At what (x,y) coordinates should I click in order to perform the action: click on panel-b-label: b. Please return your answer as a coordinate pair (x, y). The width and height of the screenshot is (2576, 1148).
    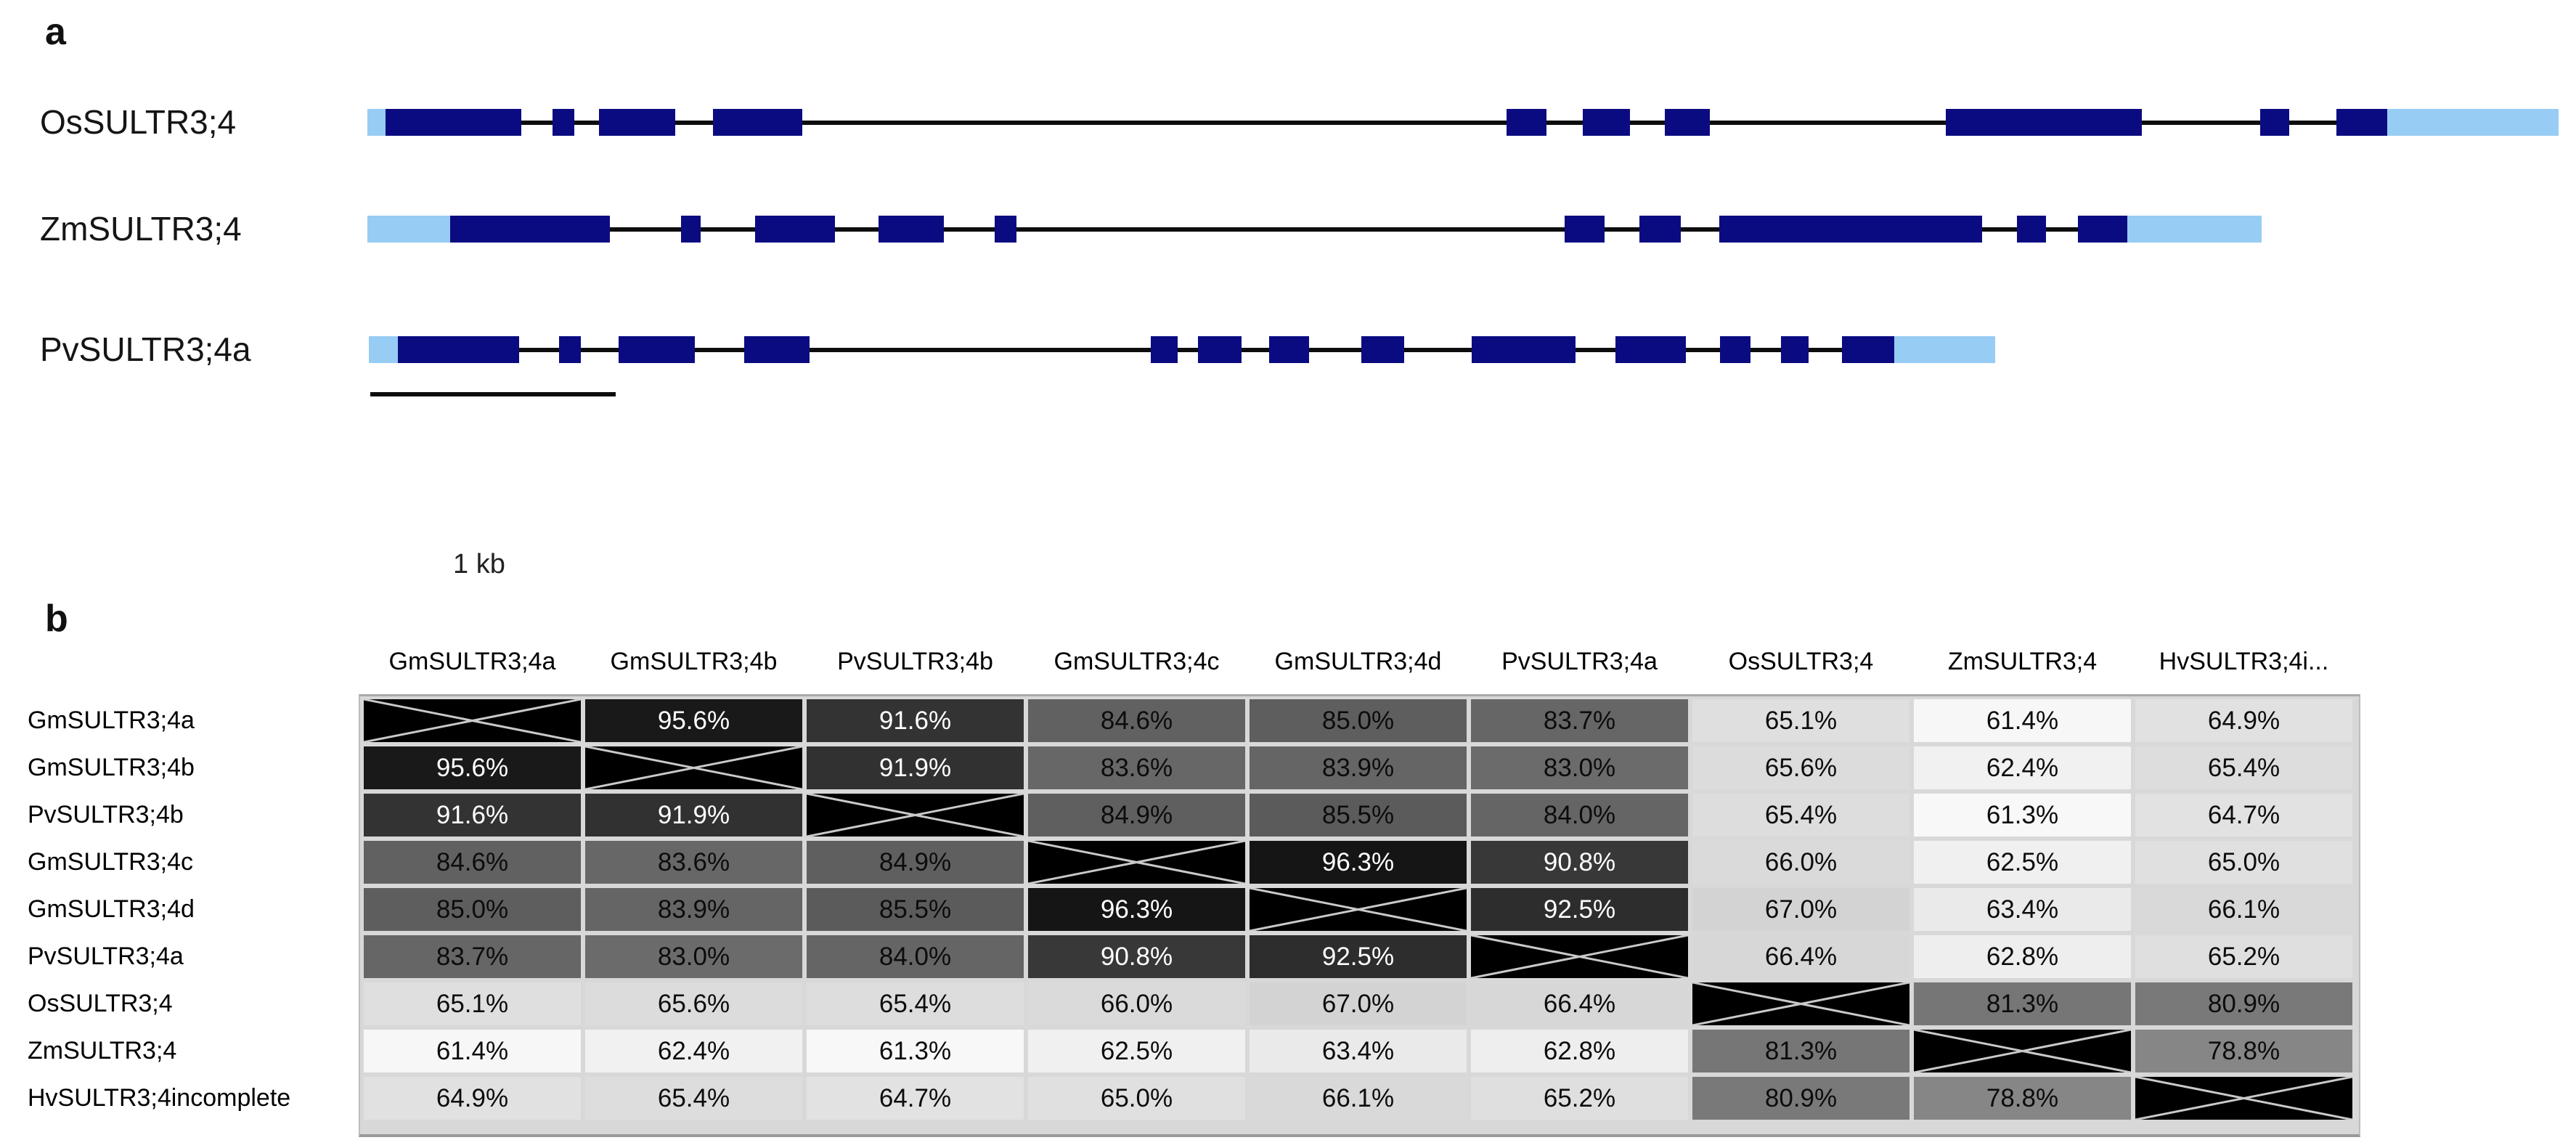
    Looking at the image, I should click on (56, 619).